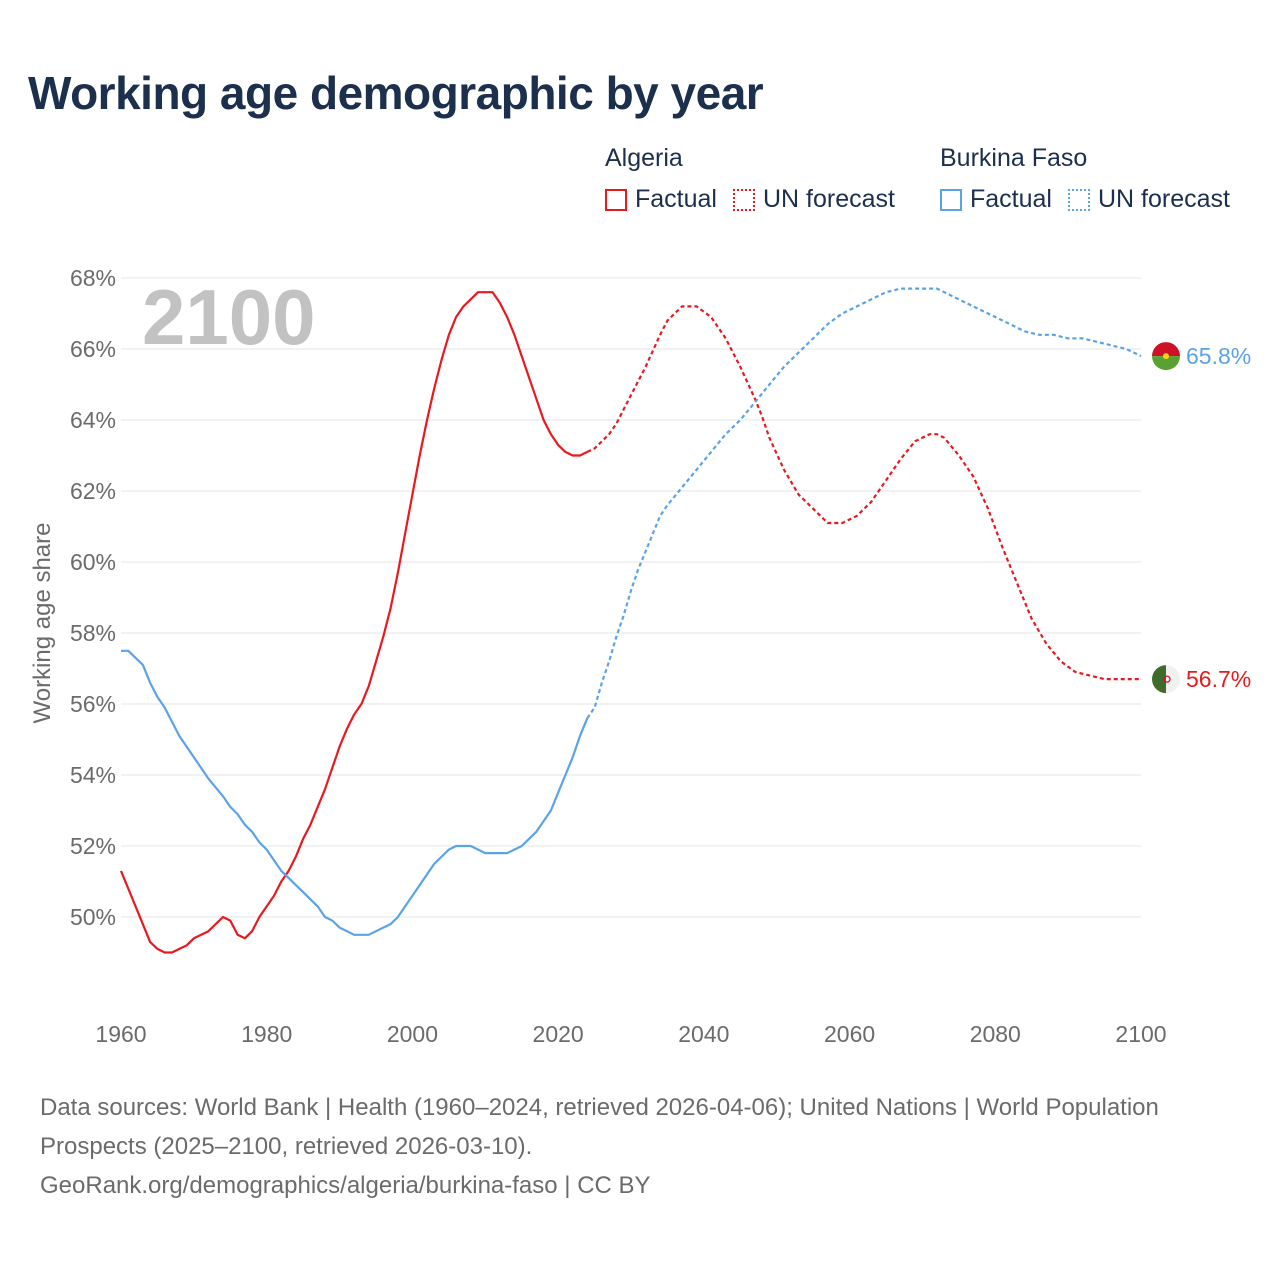 This screenshot has height=1280, width=1280. I want to click on x-tick-label: 1960, so click(120, 1034).